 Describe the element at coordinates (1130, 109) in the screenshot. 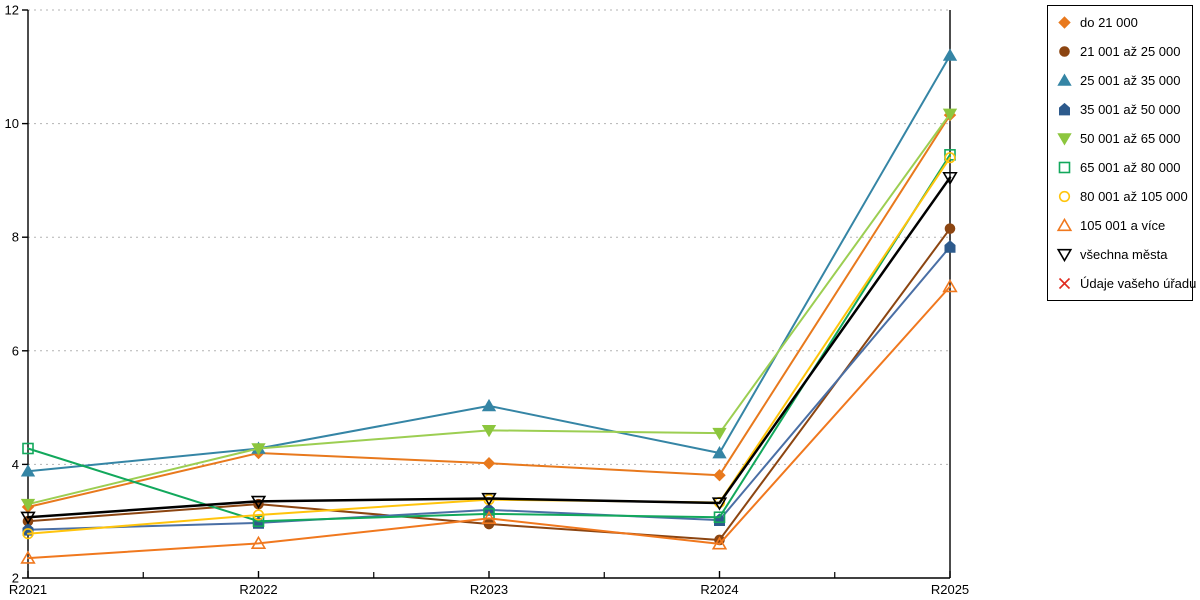

I see `legend-label: 35 001 až 50 000` at that location.